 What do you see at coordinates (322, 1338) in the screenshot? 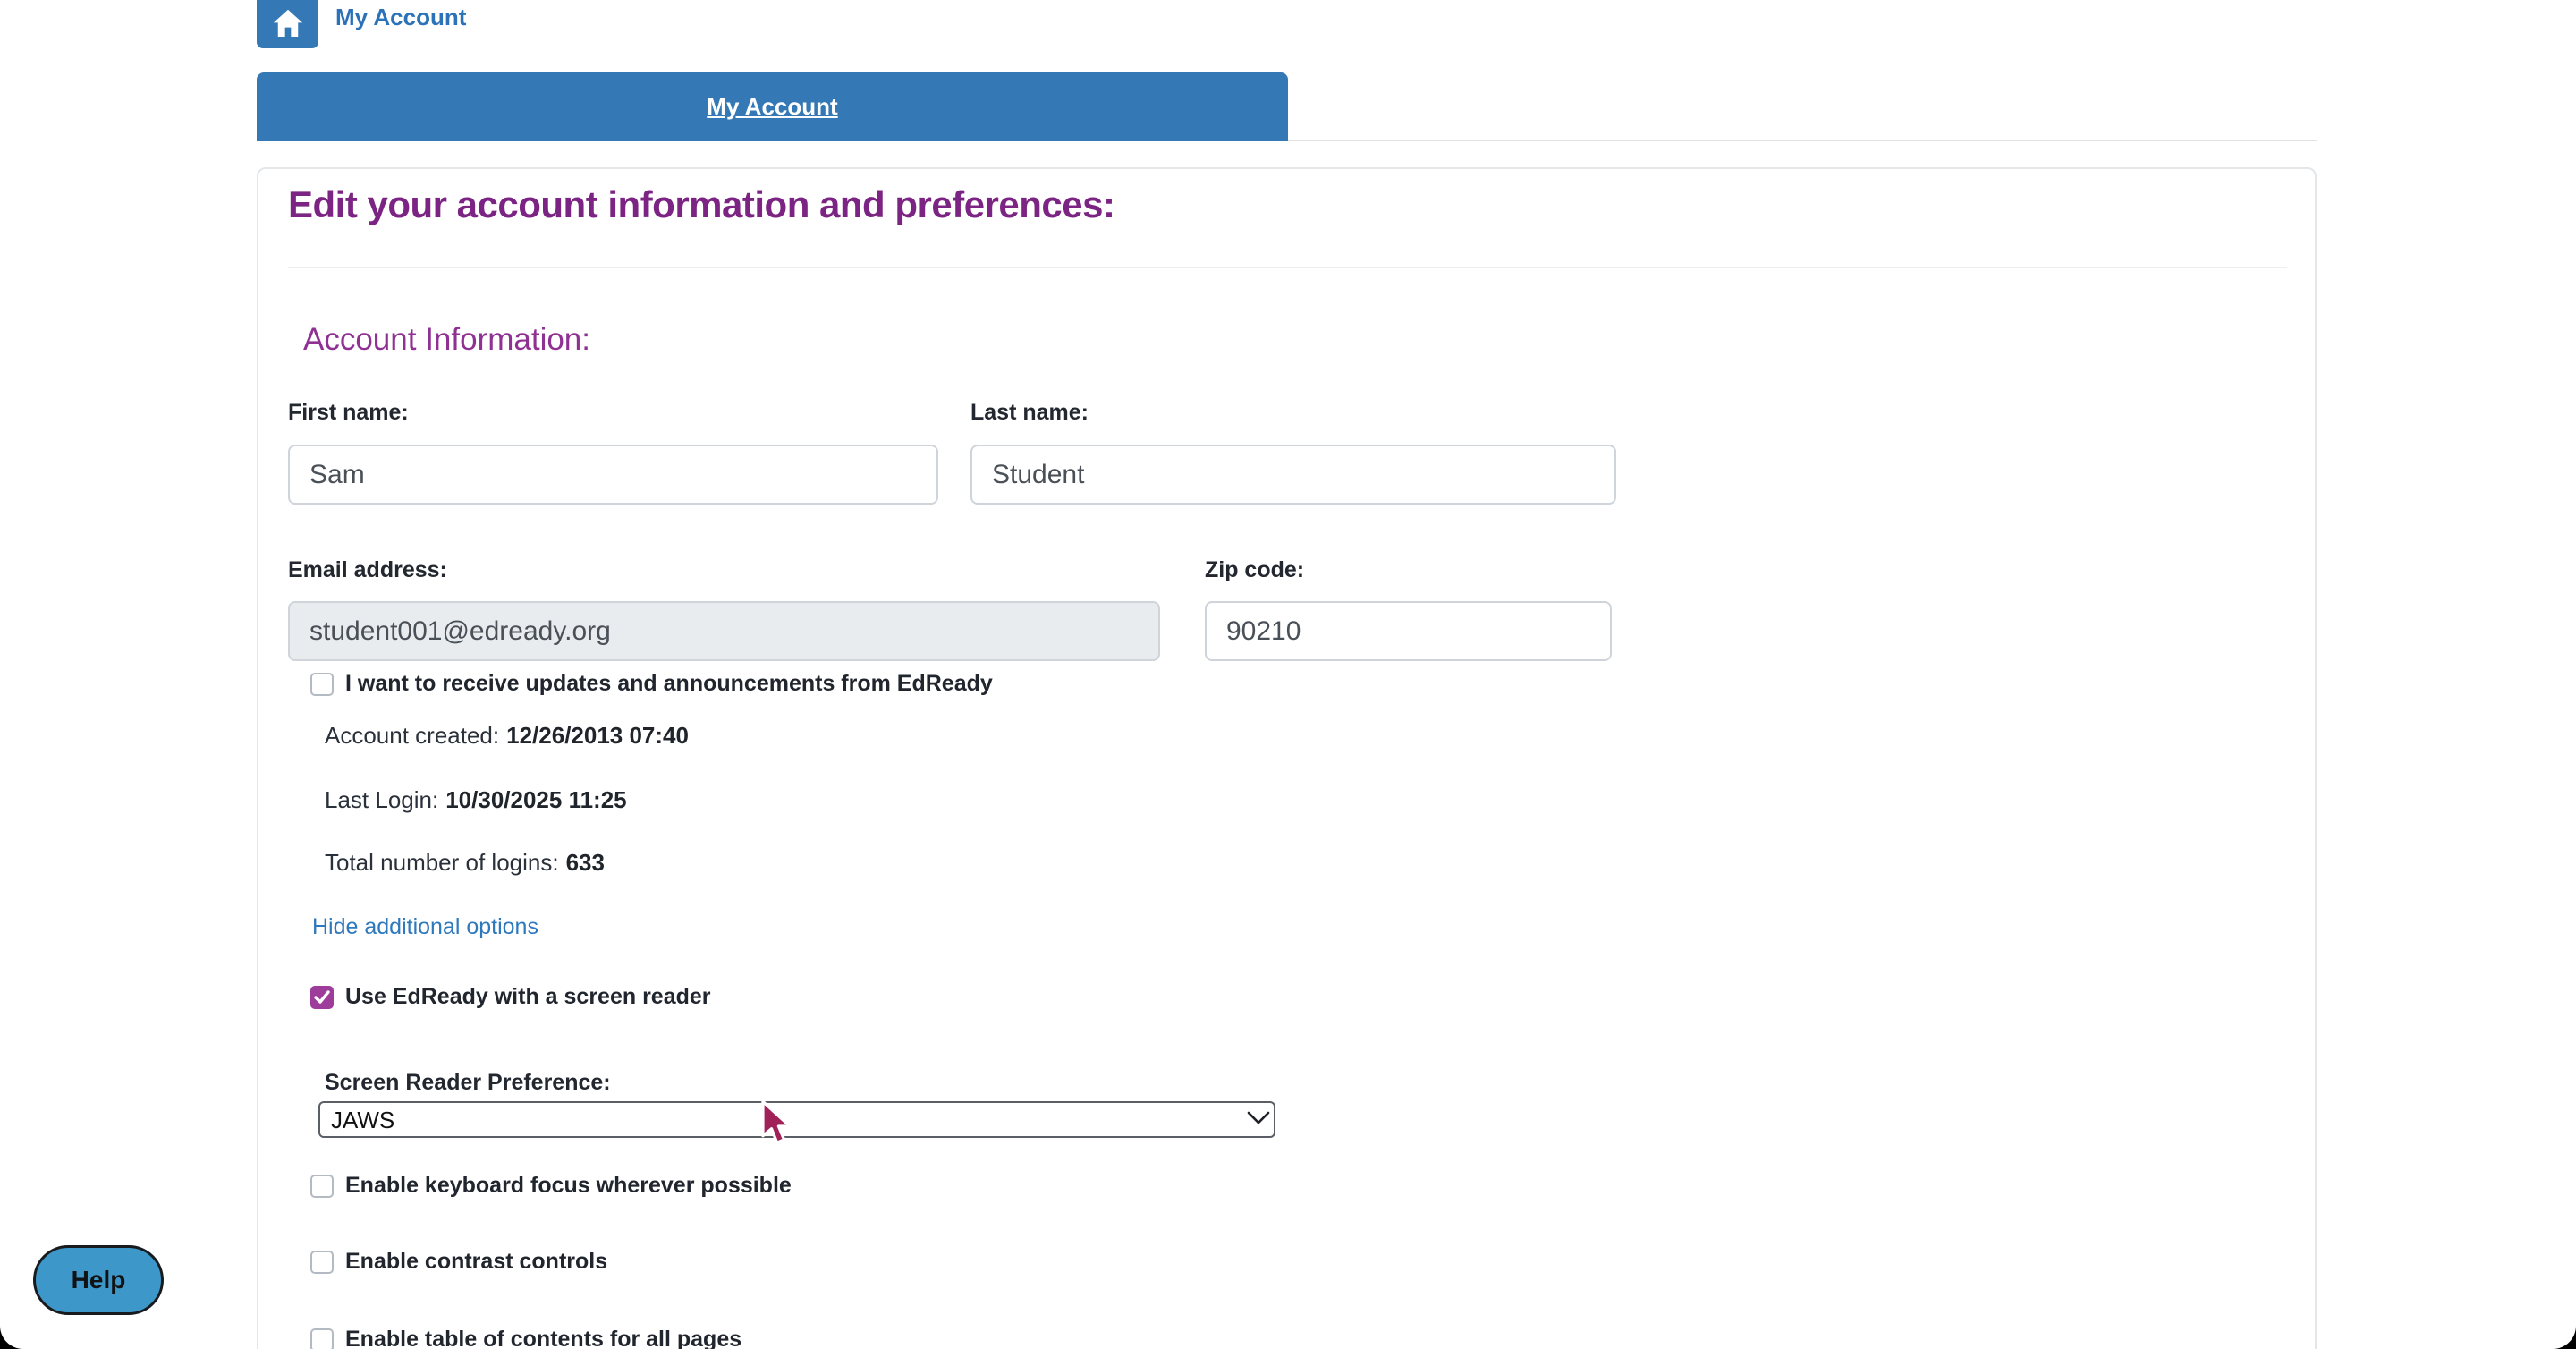
I see `toc-checkbox` at bounding box center [322, 1338].